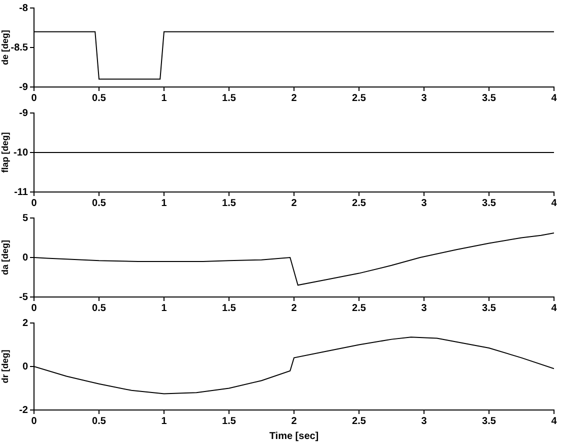 The image size is (570, 444). Describe the element at coordinates (21, 192) in the screenshot. I see `y-tick-label: -11` at that location.